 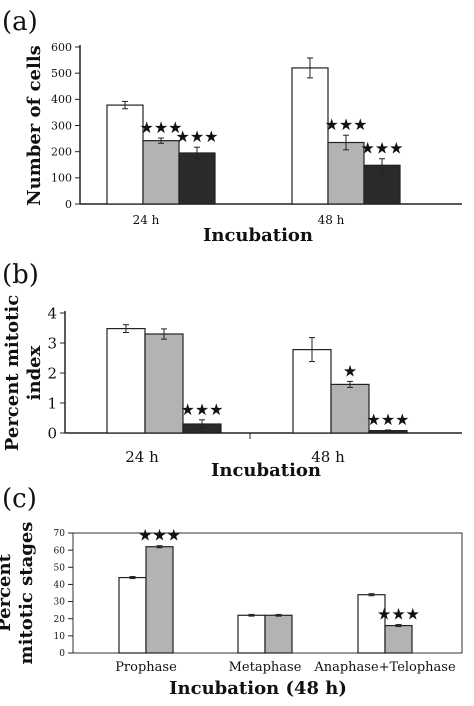 What do you see at coordinates (12, 373) in the screenshot?
I see `y-axis-title-line: Percent mitotic` at bounding box center [12, 373].